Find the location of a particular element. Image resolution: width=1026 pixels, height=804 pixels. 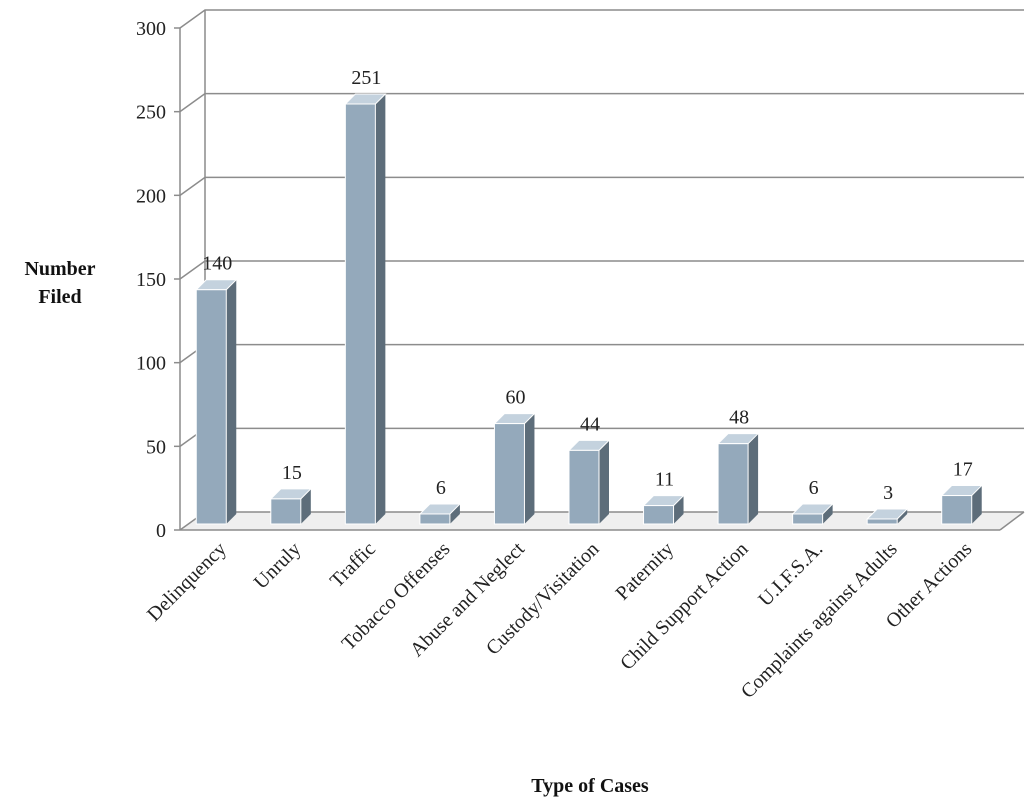

category-label: Child Support Action is located at coordinates (684, 606).